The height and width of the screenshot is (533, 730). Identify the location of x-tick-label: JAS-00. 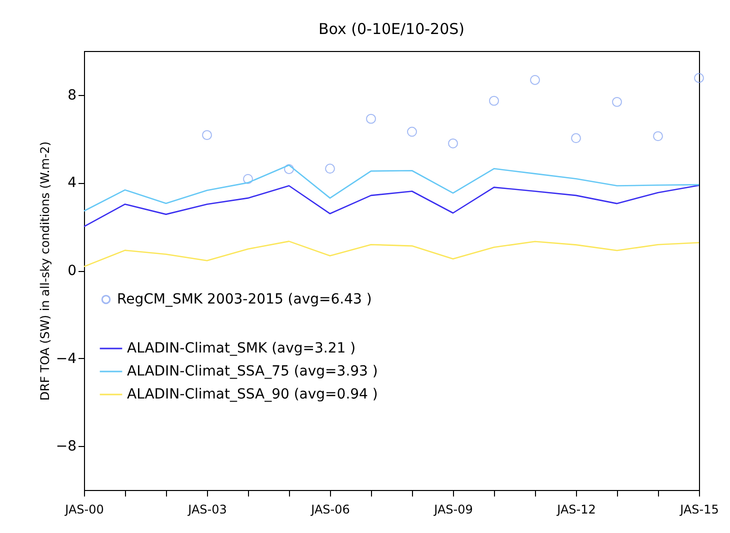
(84, 509).